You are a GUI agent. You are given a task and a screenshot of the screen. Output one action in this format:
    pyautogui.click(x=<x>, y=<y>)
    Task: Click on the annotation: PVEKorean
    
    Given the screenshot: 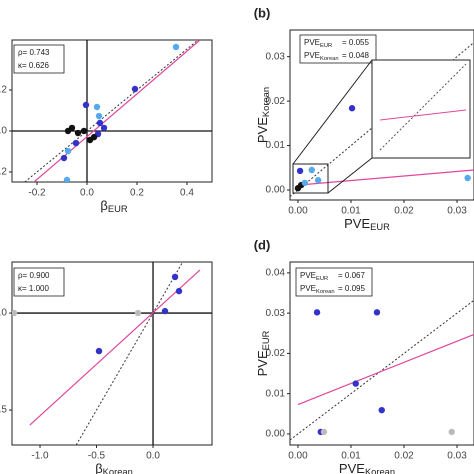 What is the action you would take?
    pyautogui.click(x=321, y=56)
    